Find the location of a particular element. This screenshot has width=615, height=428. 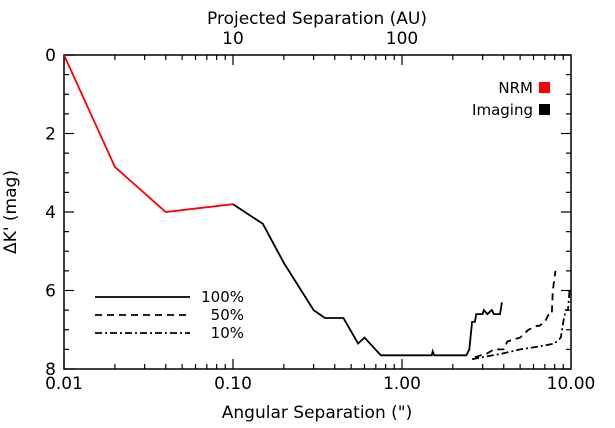

x-tick-label: 0.01 is located at coordinates (64, 384).